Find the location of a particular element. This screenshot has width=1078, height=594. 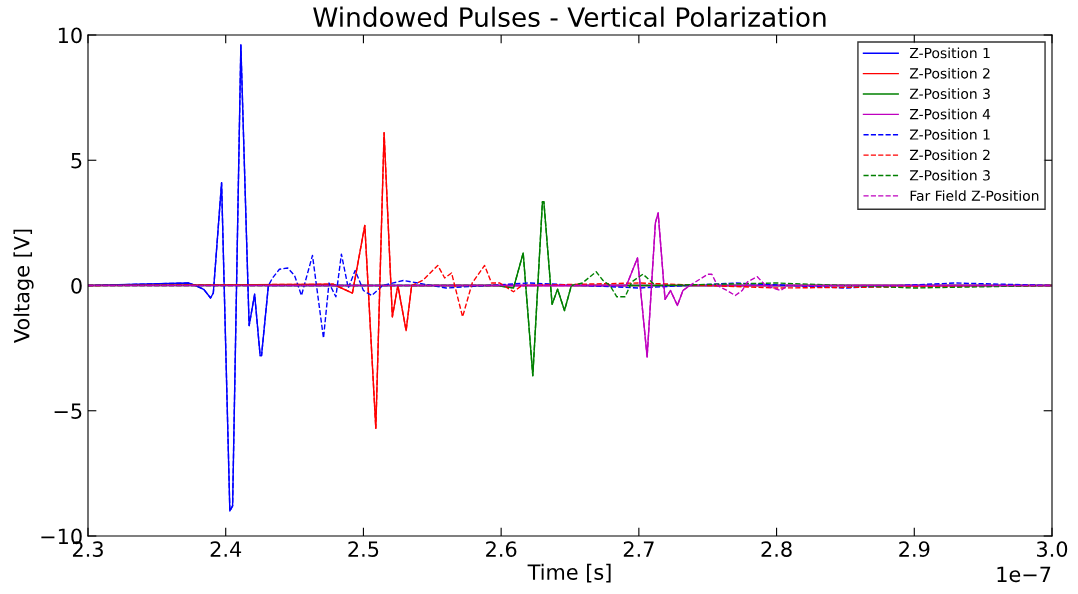

x-tick-label: 2.6 is located at coordinates (501, 549).